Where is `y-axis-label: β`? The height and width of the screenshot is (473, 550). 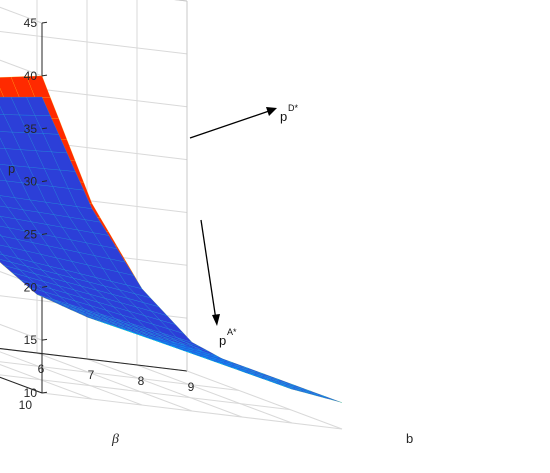 y-axis-label: β is located at coordinates (115, 439).